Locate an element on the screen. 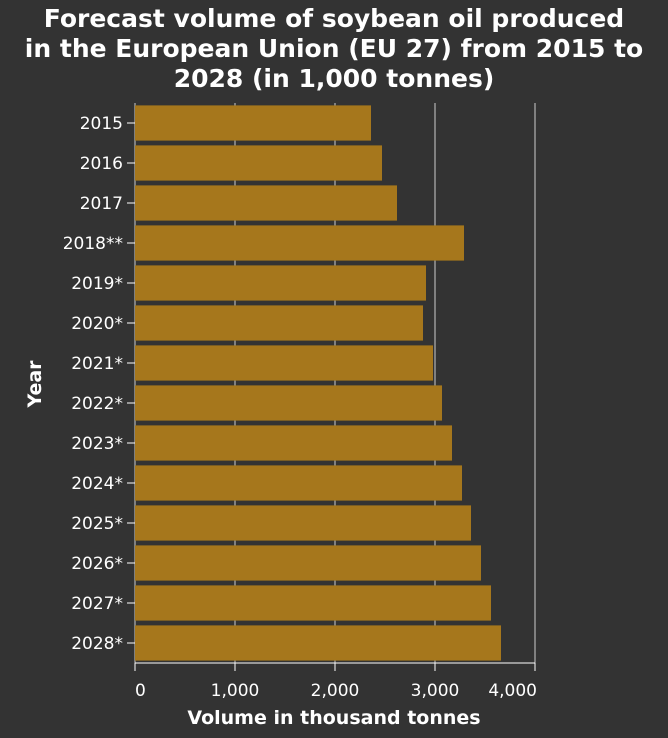 Image resolution: width=668 pixels, height=738 pixels. y-tick-label: 2021* is located at coordinates (97, 364).